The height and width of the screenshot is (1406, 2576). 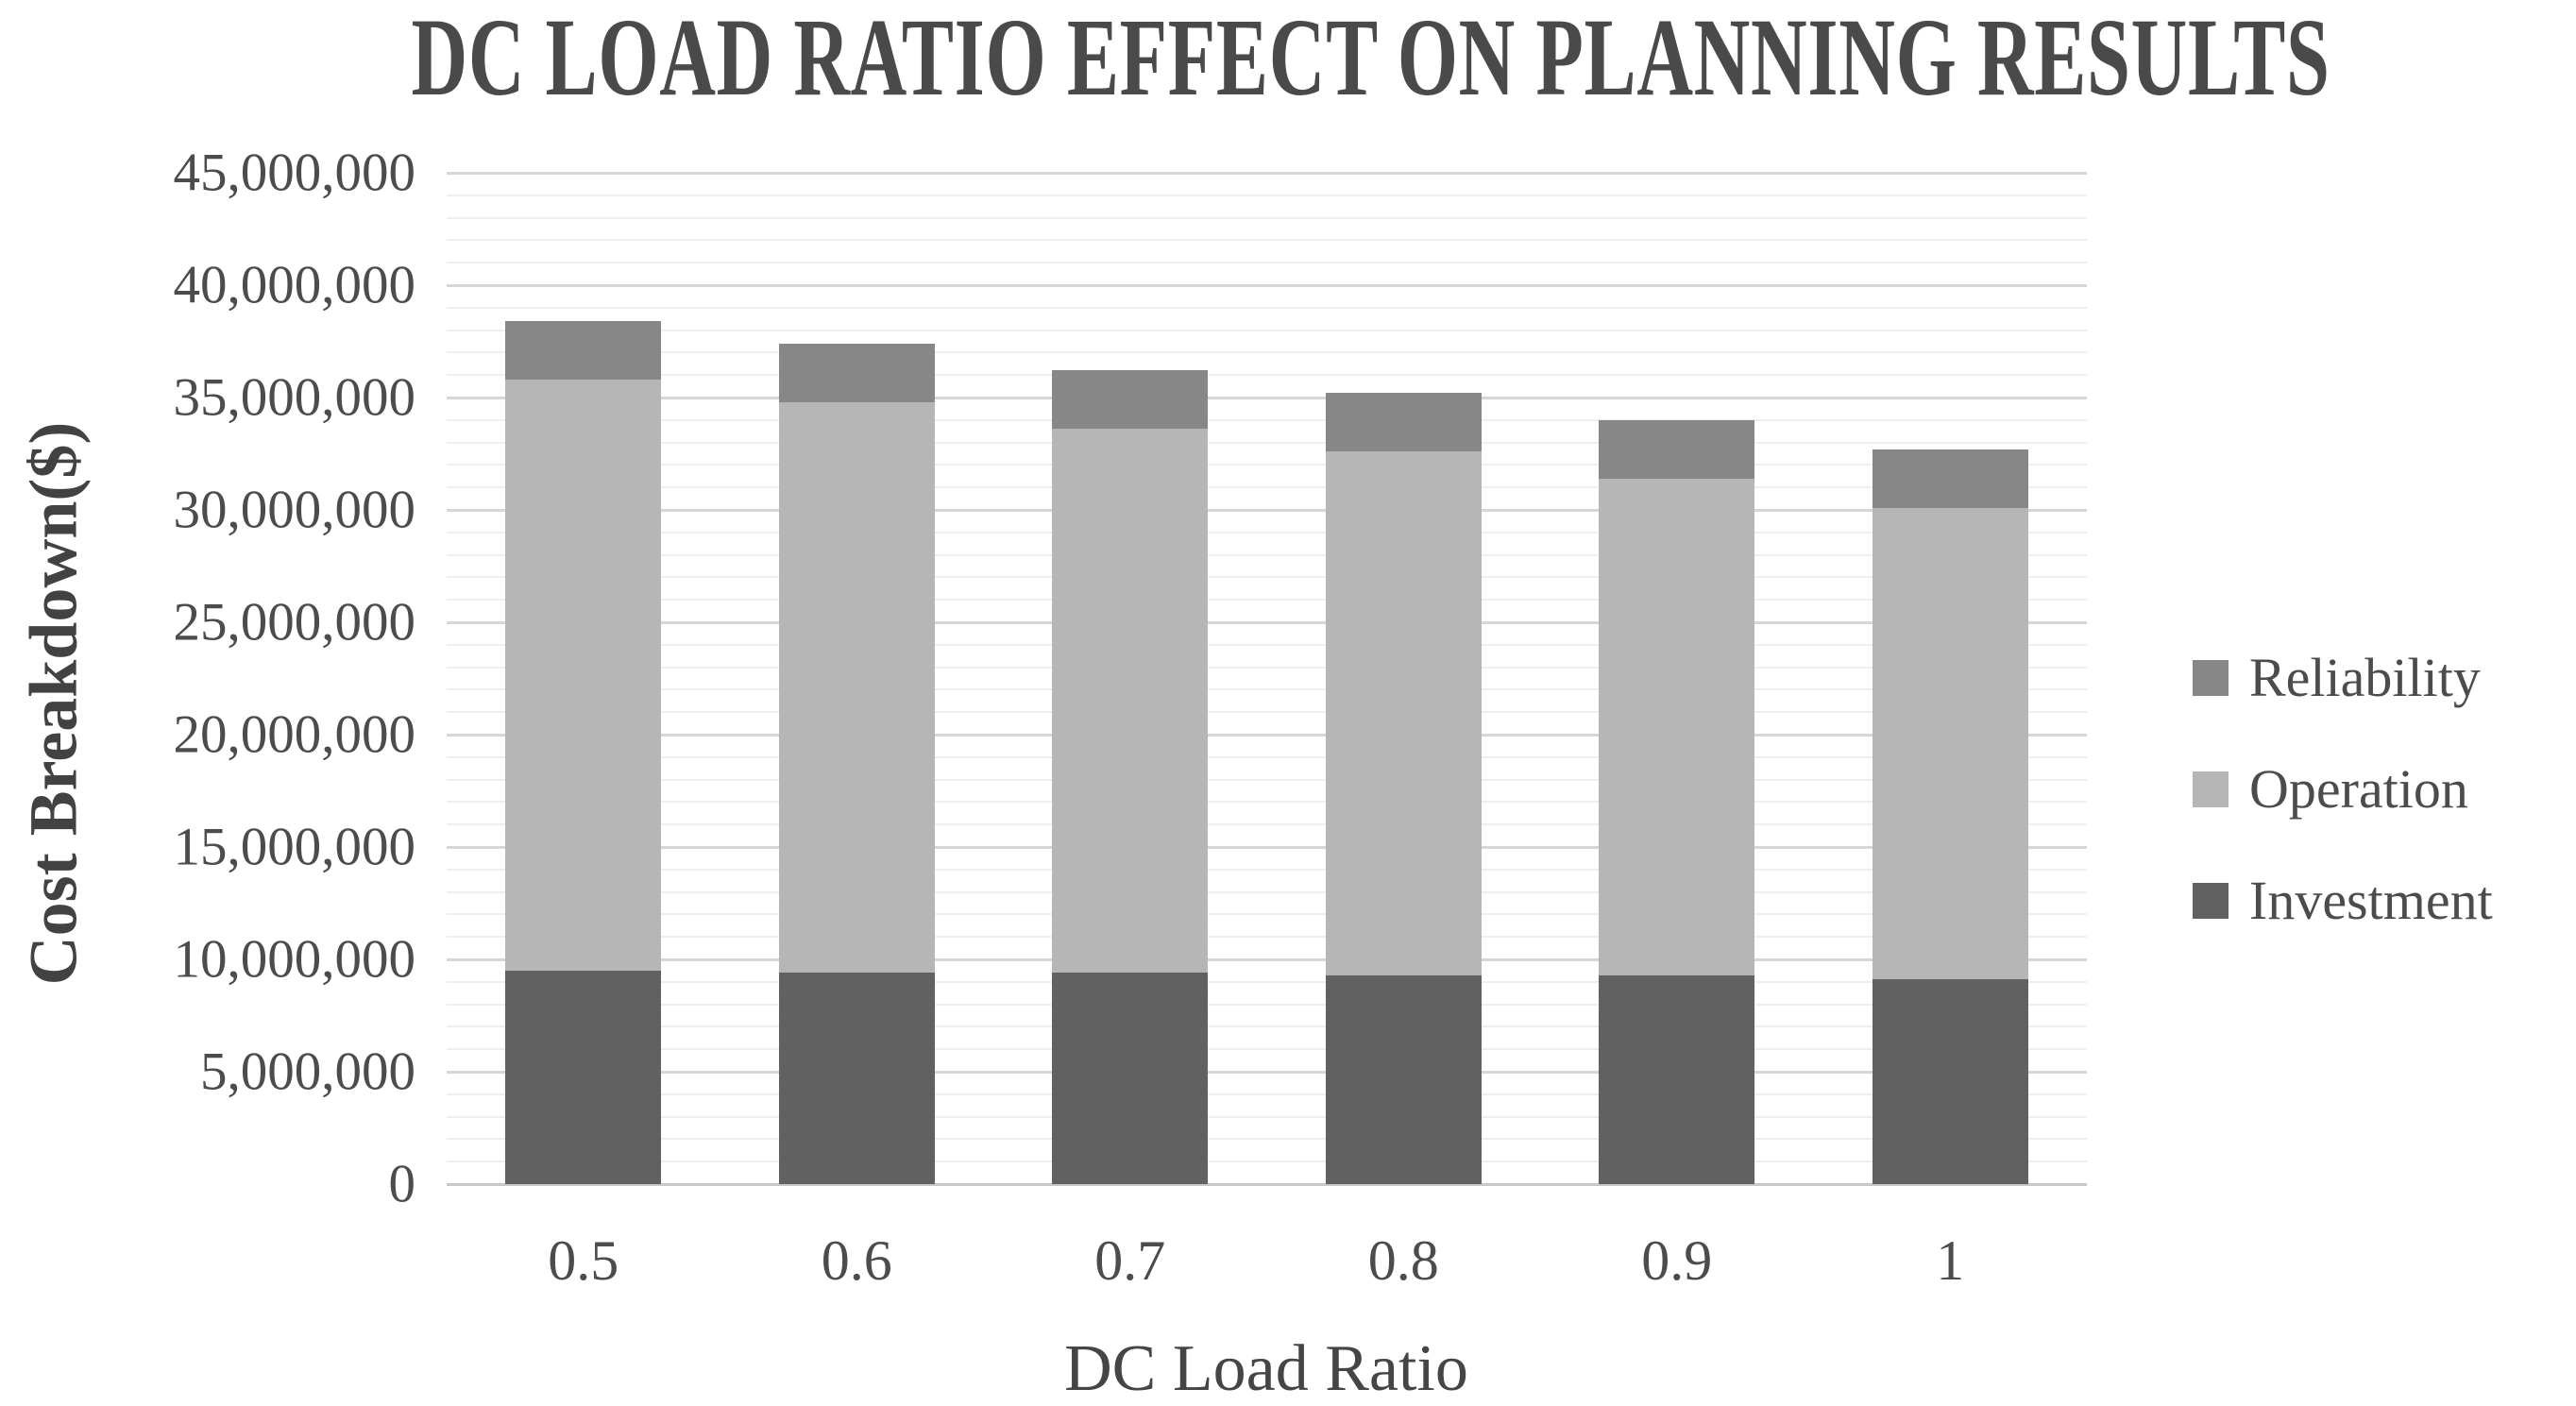 What do you see at coordinates (583, 350) in the screenshot?
I see `bar-segment-reliability-0.5` at bounding box center [583, 350].